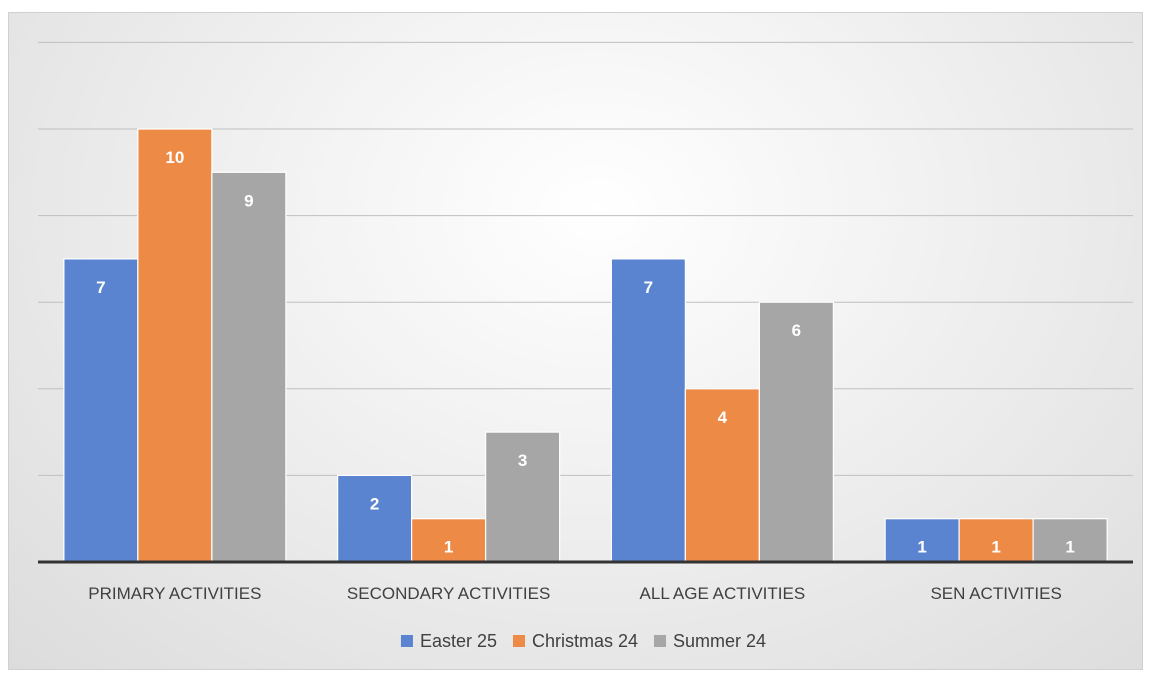 The image size is (1151, 677). I want to click on data-label: 2, so click(374, 503).